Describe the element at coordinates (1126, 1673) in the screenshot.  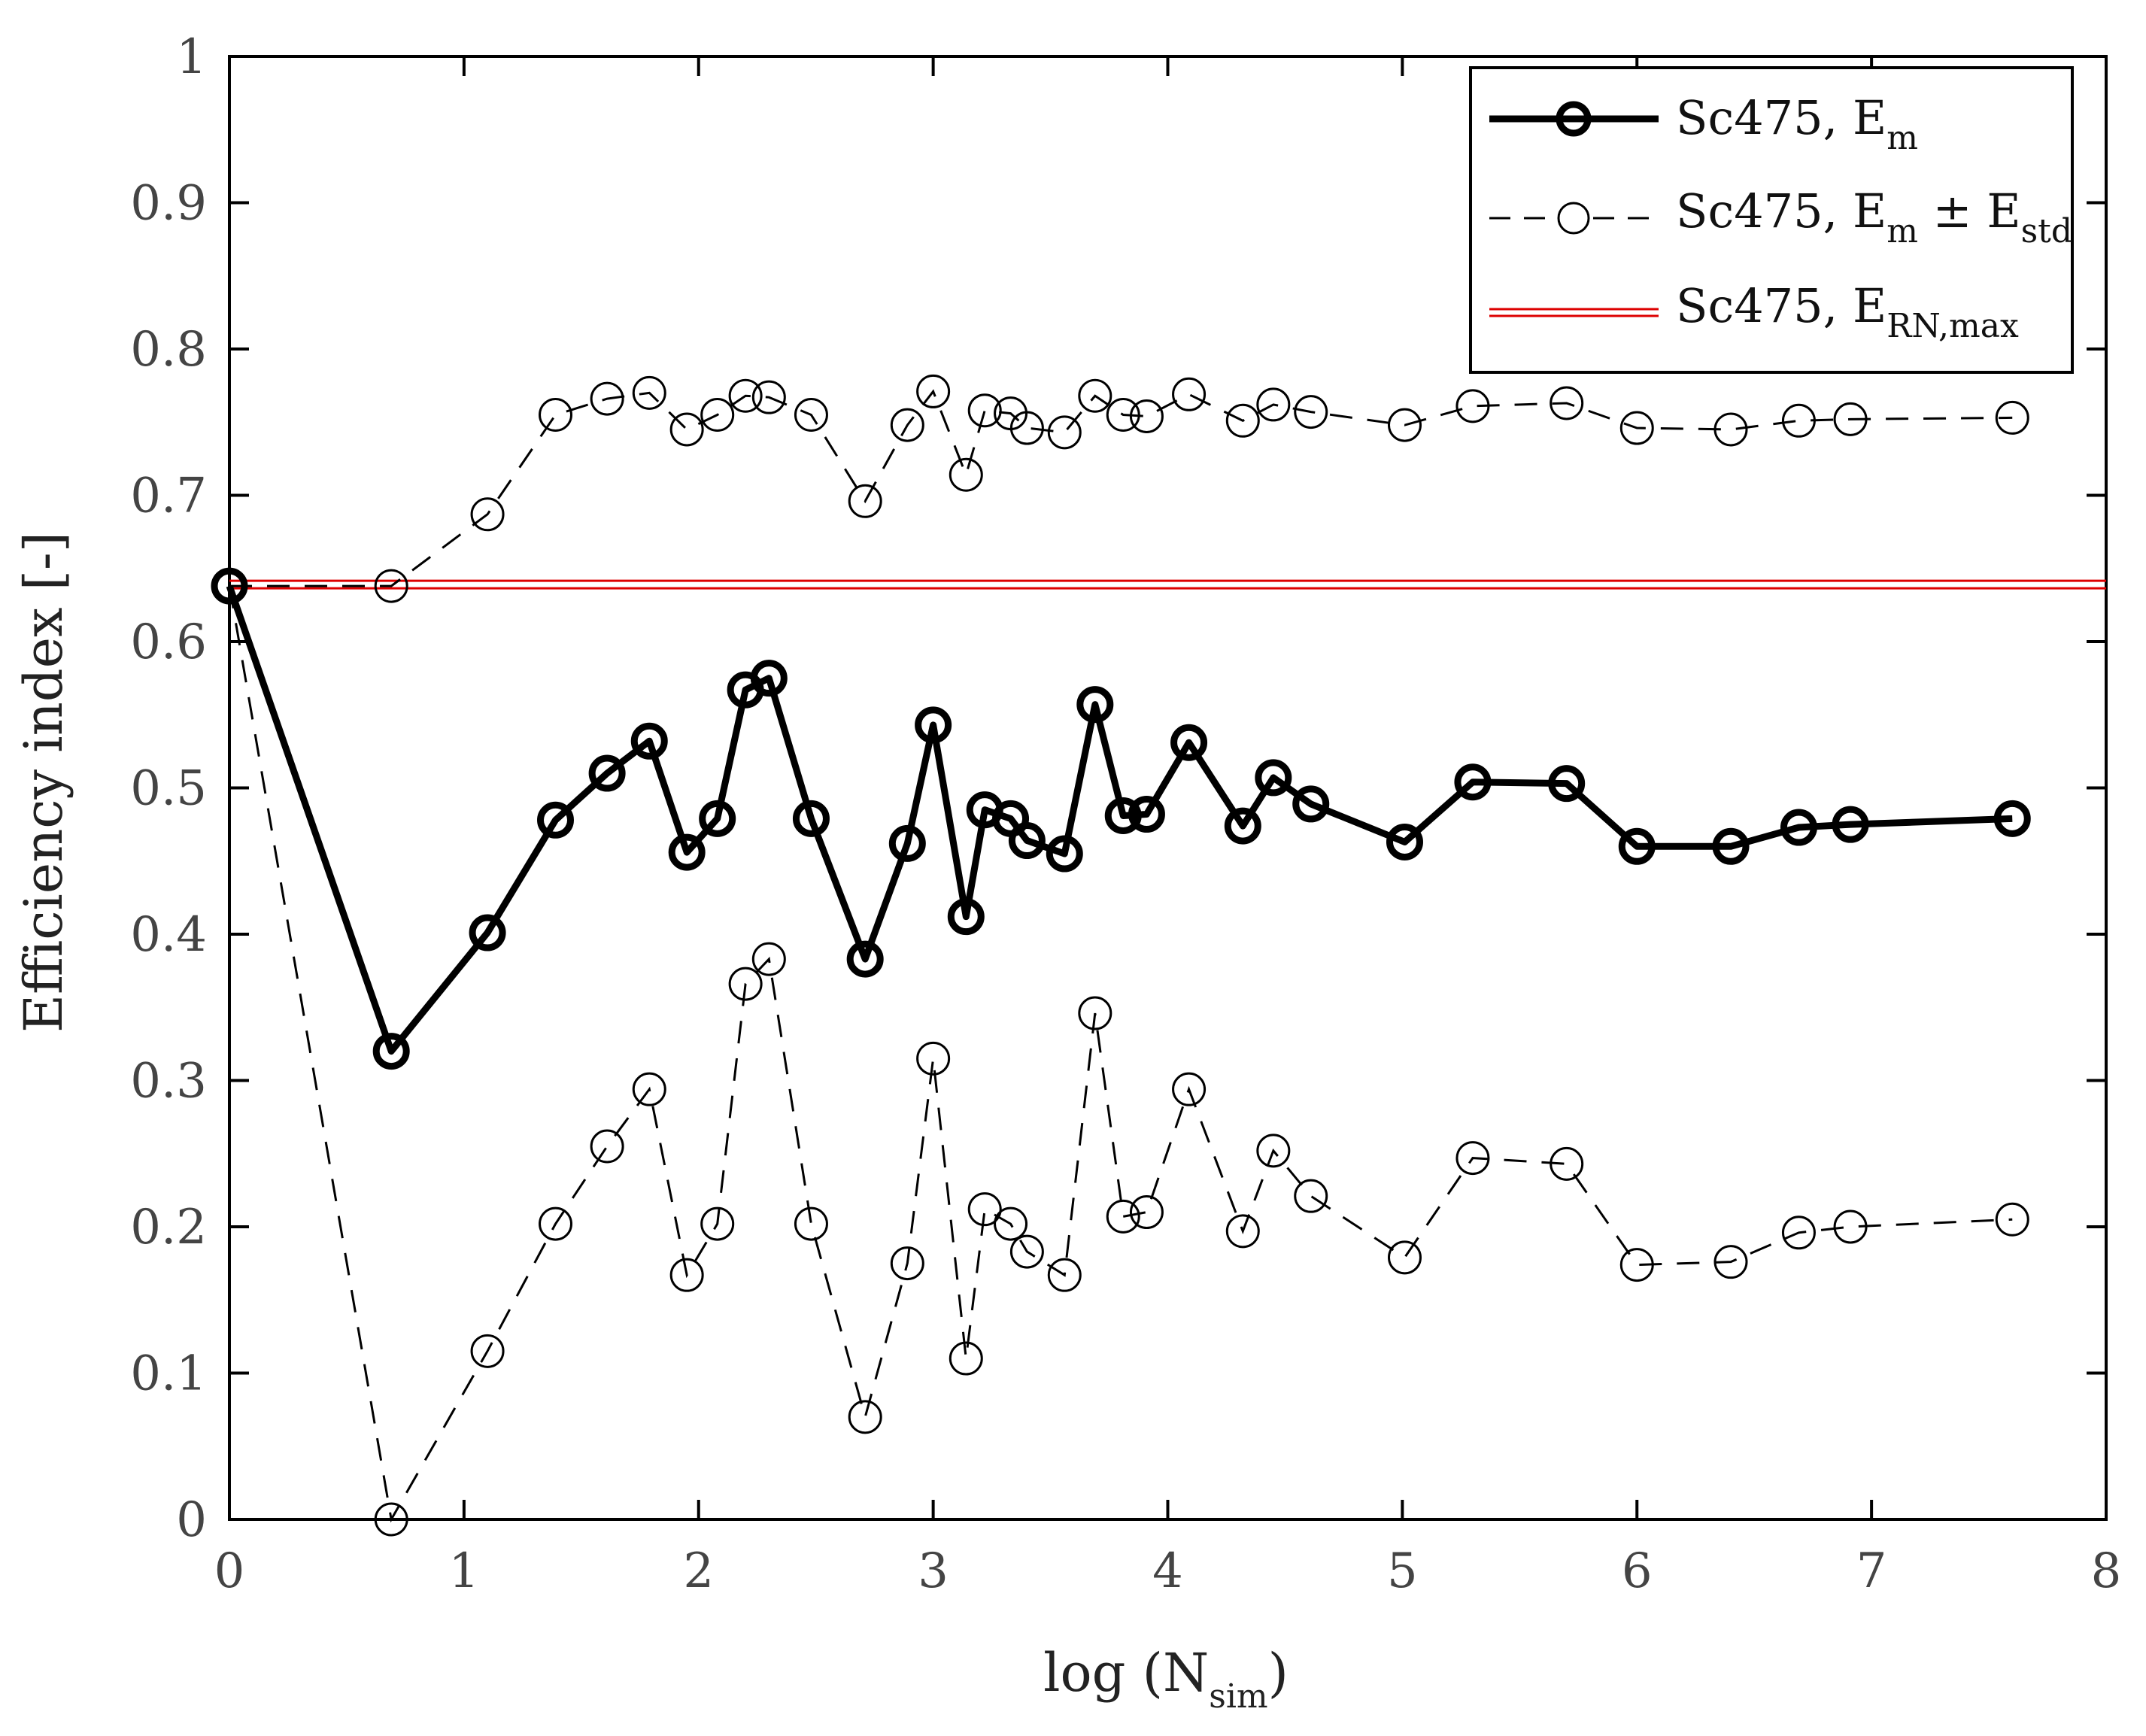
I see `x-axis-title-main: log (N` at that location.